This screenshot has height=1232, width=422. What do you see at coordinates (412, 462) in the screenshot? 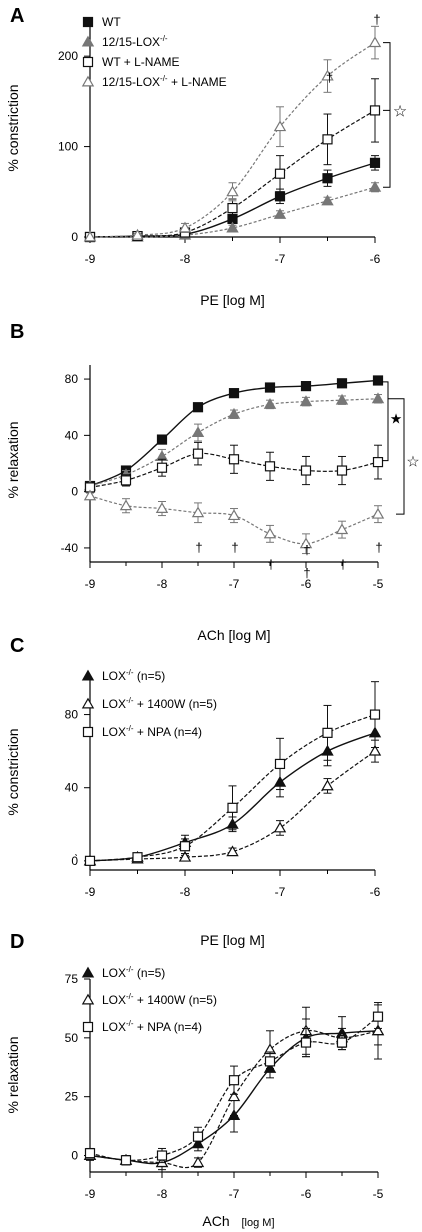
I see `significance-star-open: ☆` at bounding box center [412, 462].